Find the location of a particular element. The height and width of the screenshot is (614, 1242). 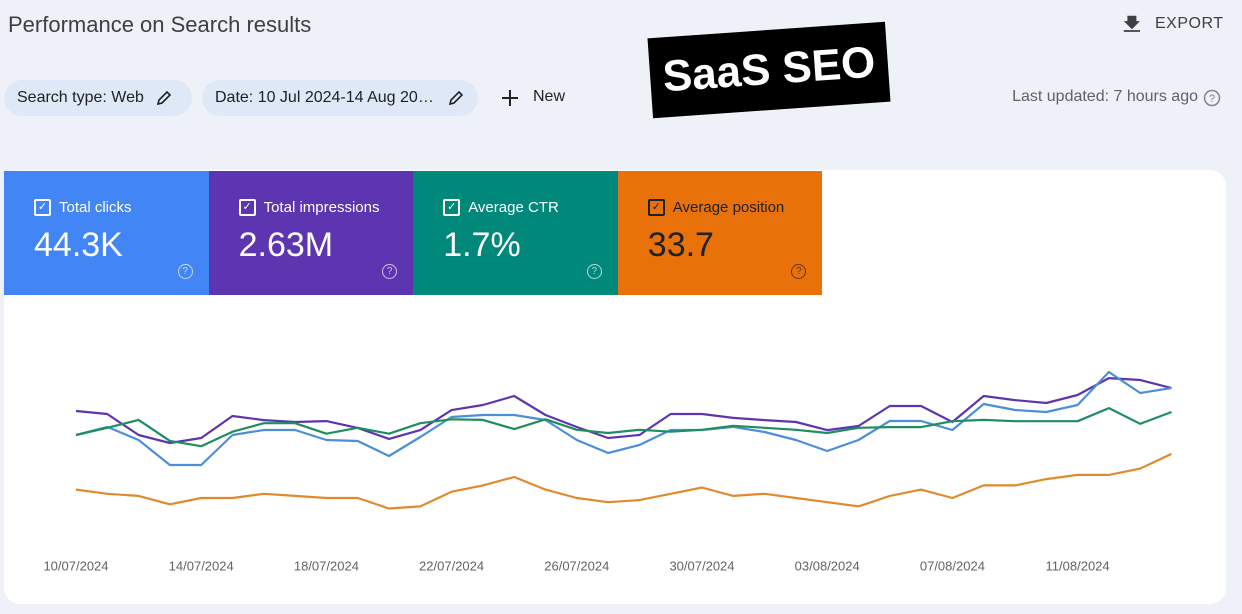

x-tick-label: 03/08/2024 is located at coordinates (827, 565).